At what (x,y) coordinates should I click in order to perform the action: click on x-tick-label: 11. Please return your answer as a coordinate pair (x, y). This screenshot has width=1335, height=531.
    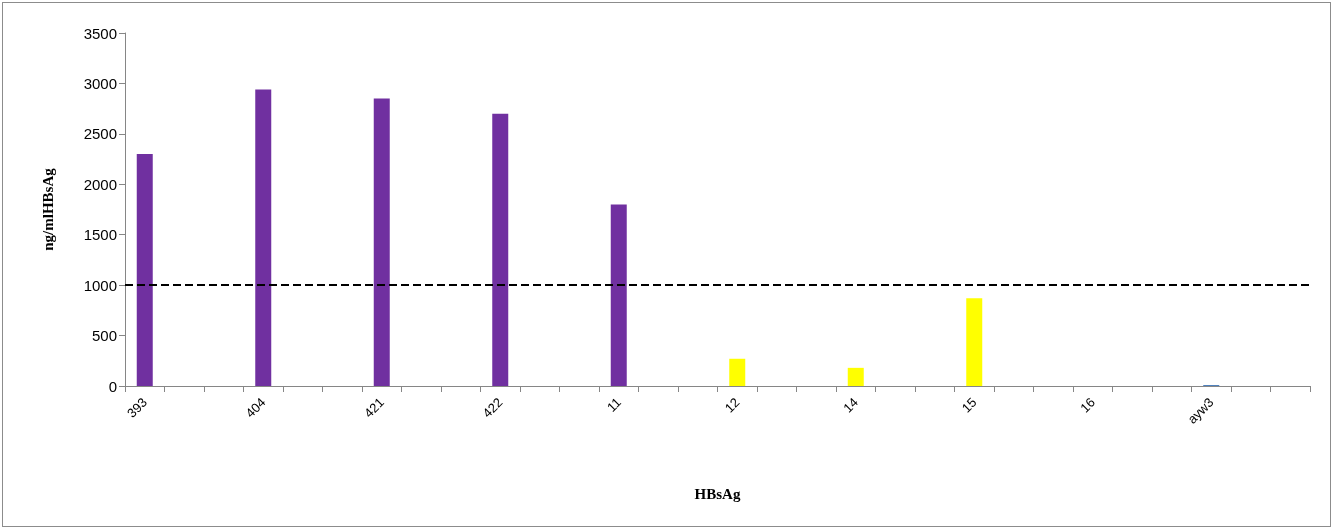
    Looking at the image, I should click on (614, 404).